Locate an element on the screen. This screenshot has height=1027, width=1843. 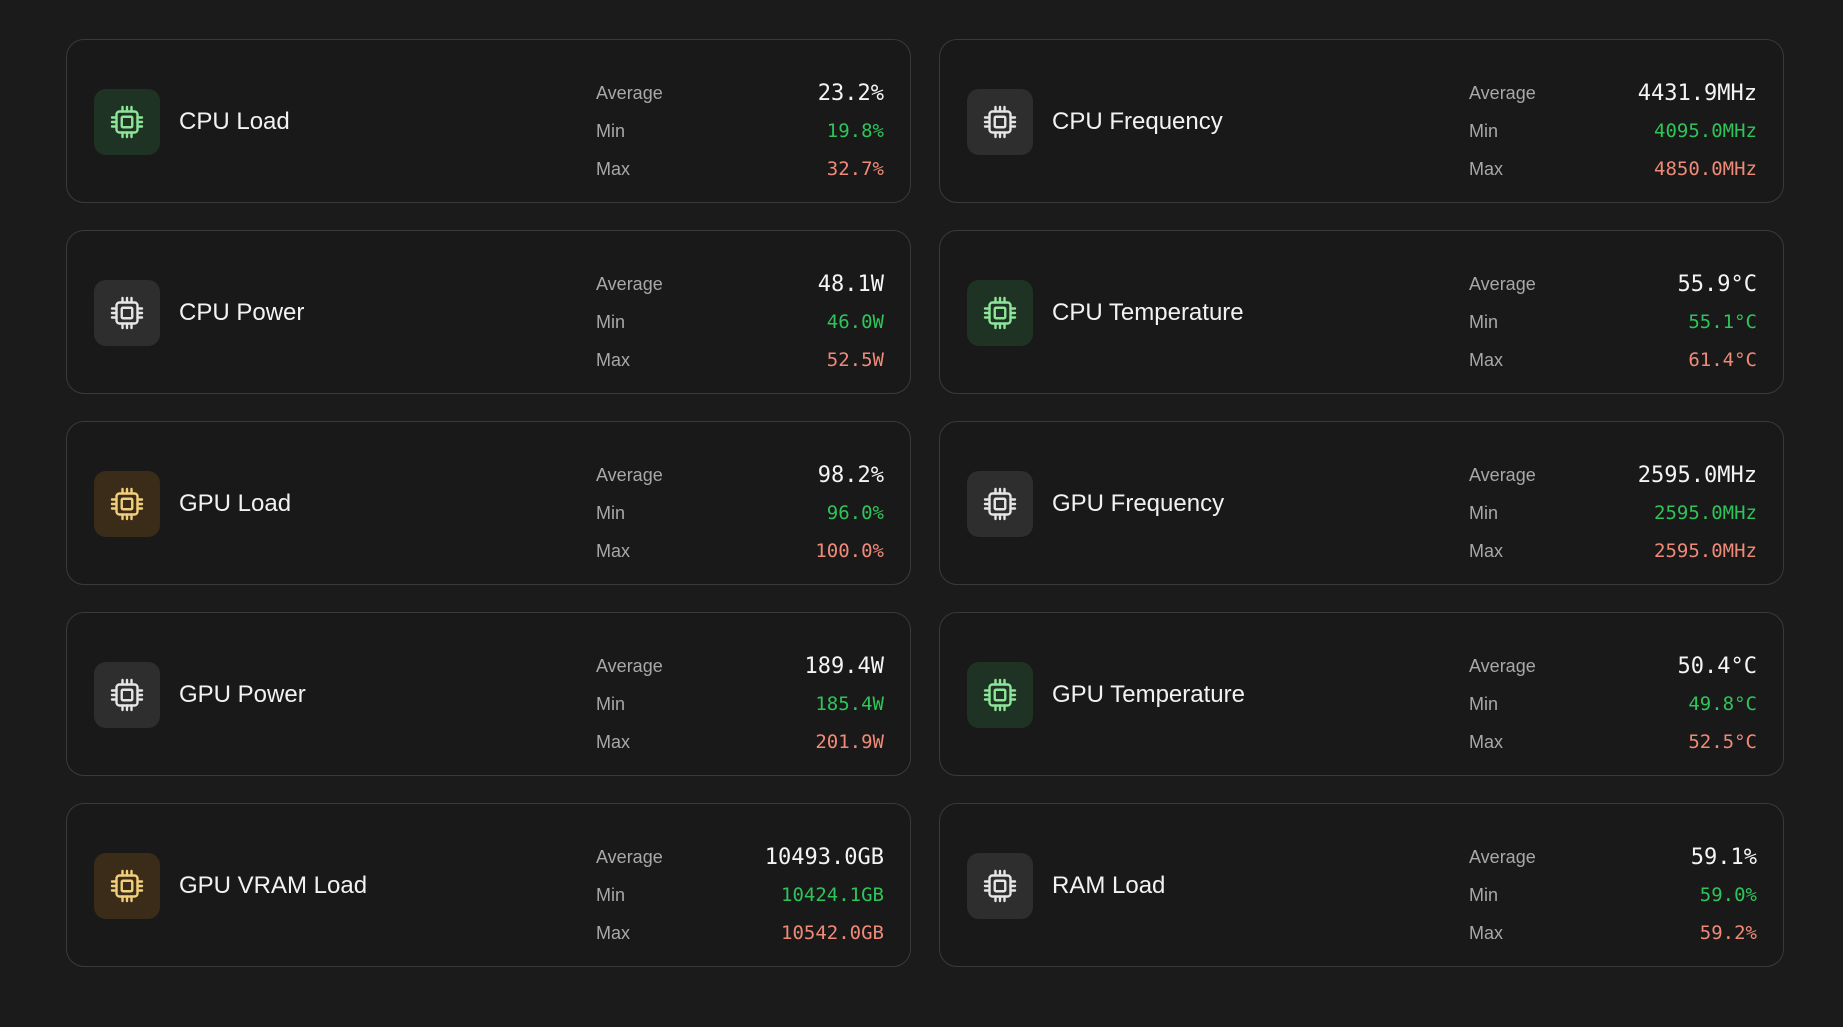
metric-title: CPU Load is located at coordinates (234, 121).